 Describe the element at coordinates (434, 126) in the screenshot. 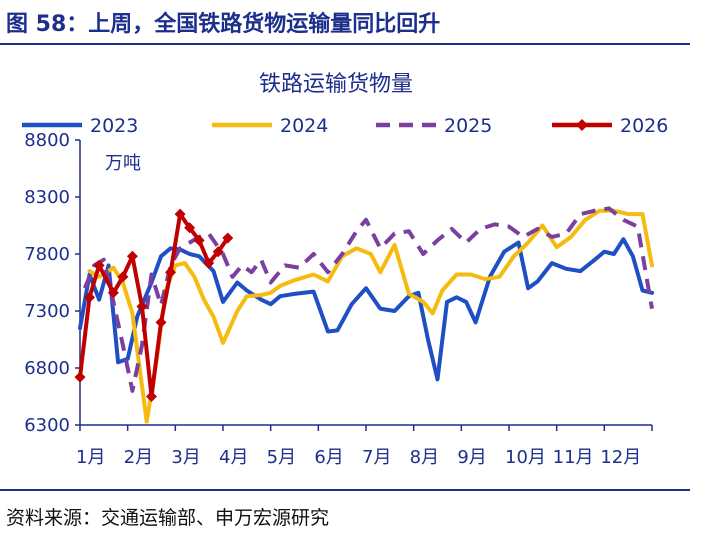

I see `legend-item-2025: 2025` at that location.